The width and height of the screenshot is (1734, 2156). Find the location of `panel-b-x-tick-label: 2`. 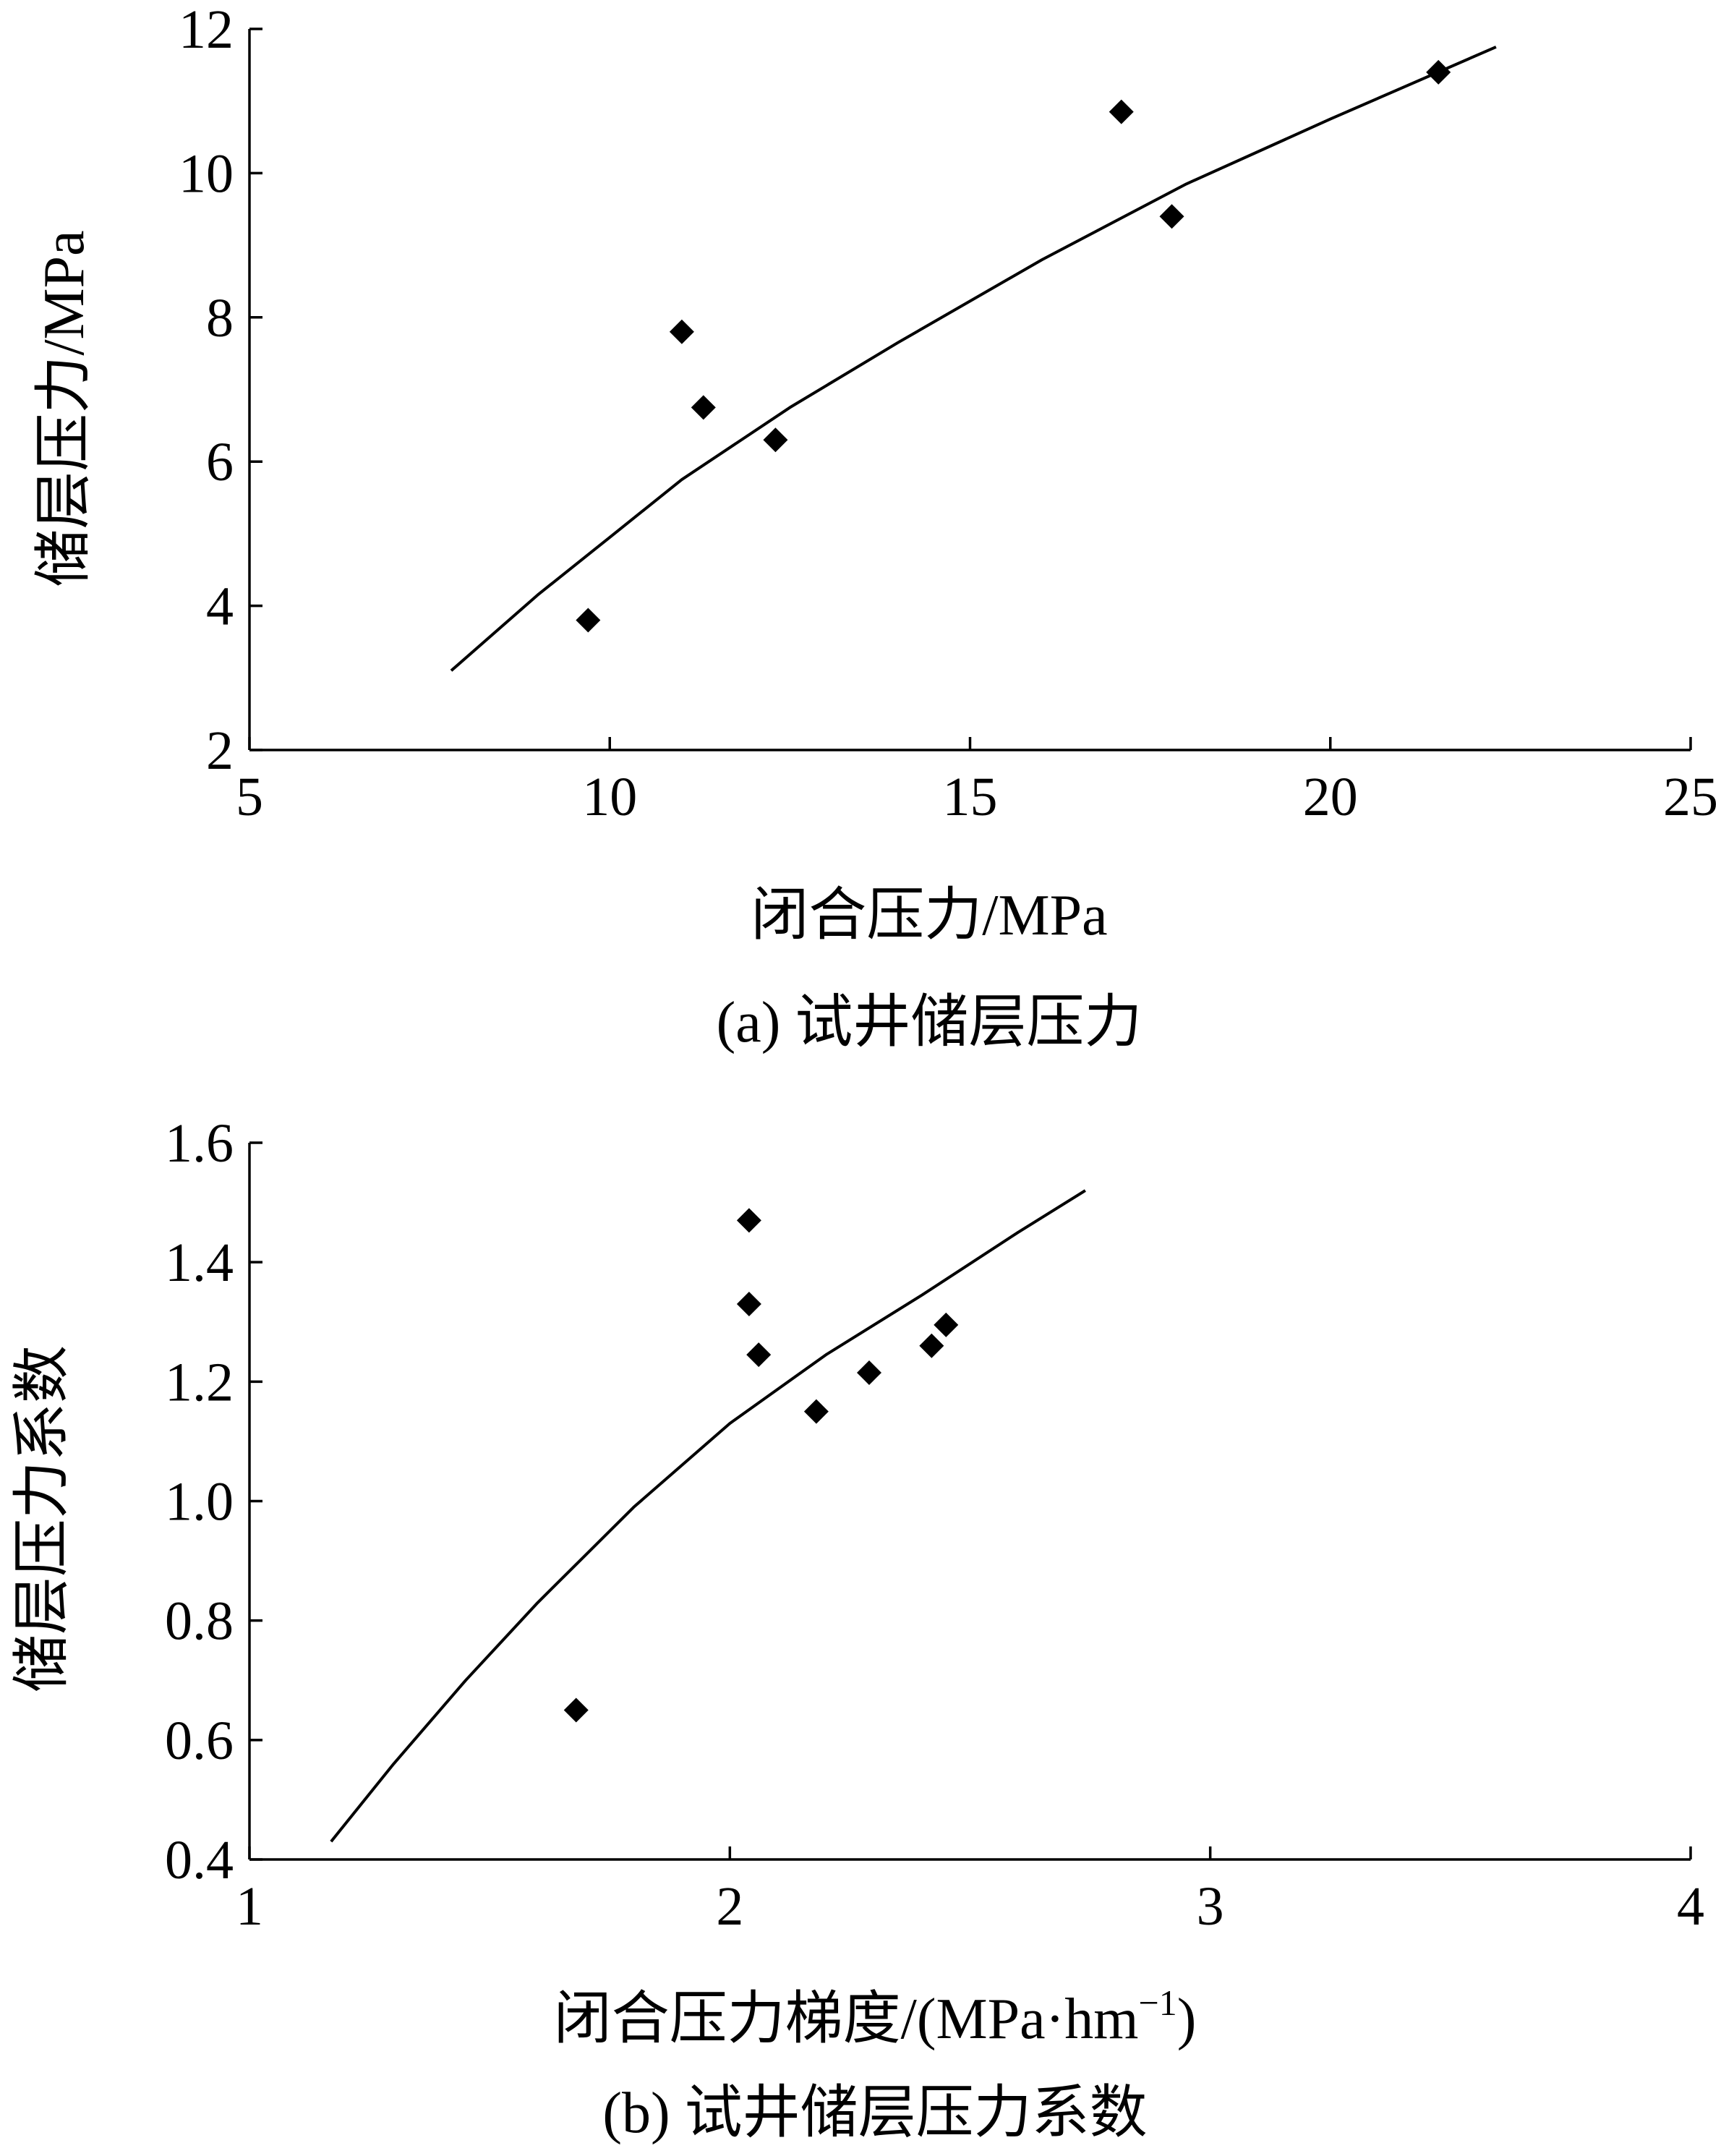

panel-b-x-tick-label: 2 is located at coordinates (729, 1906).